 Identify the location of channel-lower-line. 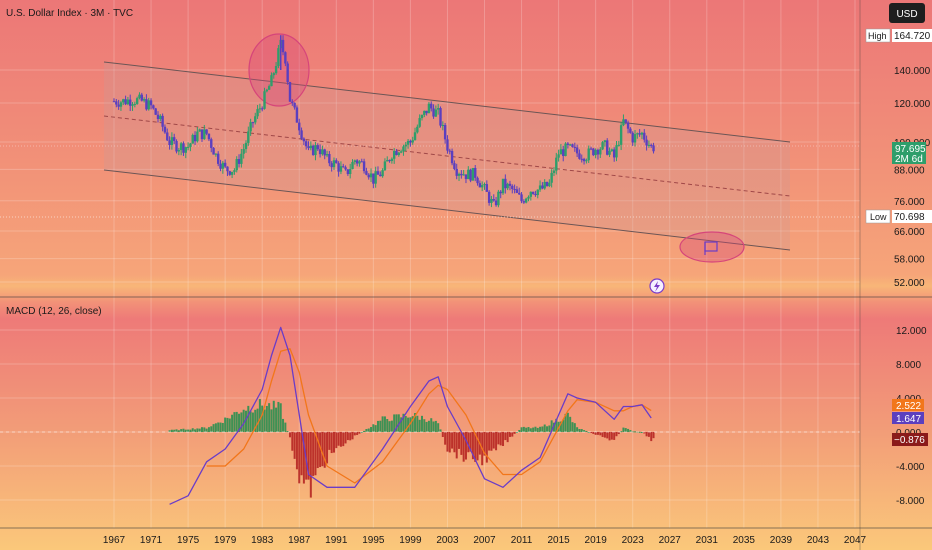
(447, 210).